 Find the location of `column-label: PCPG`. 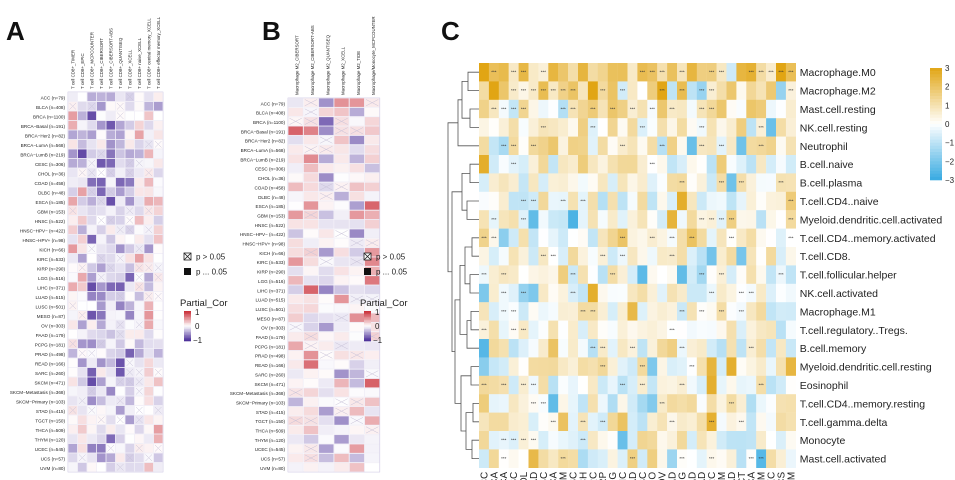

column-label: PCPG is located at coordinates (682, 476).